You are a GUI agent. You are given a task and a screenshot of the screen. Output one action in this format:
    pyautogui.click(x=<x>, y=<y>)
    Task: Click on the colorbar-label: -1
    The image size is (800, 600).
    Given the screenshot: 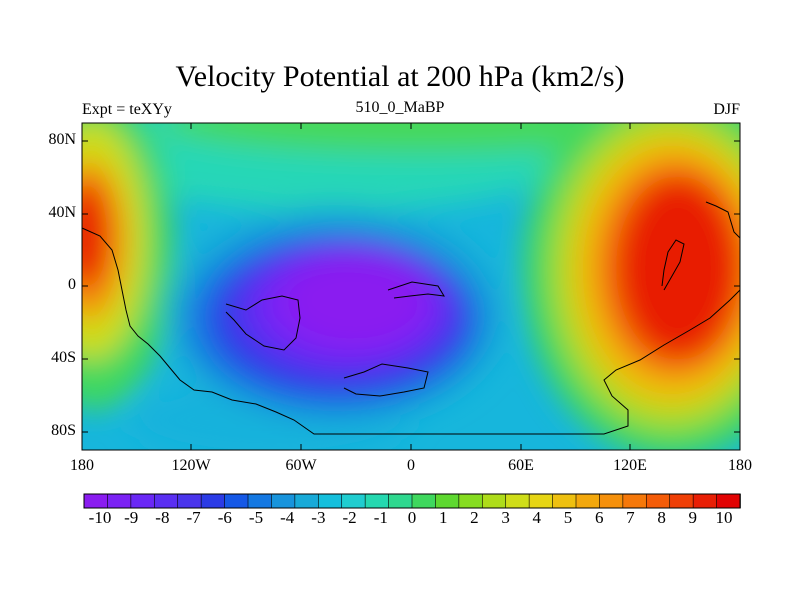 What is the action you would take?
    pyautogui.click(x=380, y=517)
    